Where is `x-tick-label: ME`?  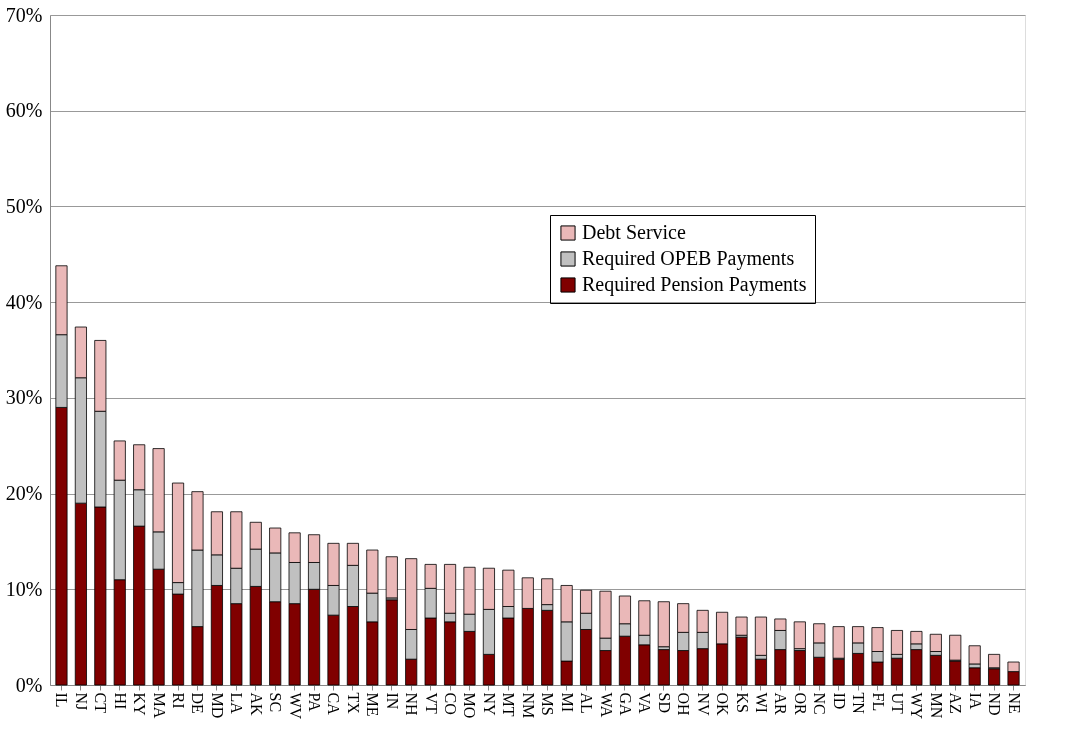
x-tick-label: ME is located at coordinates (373, 704).